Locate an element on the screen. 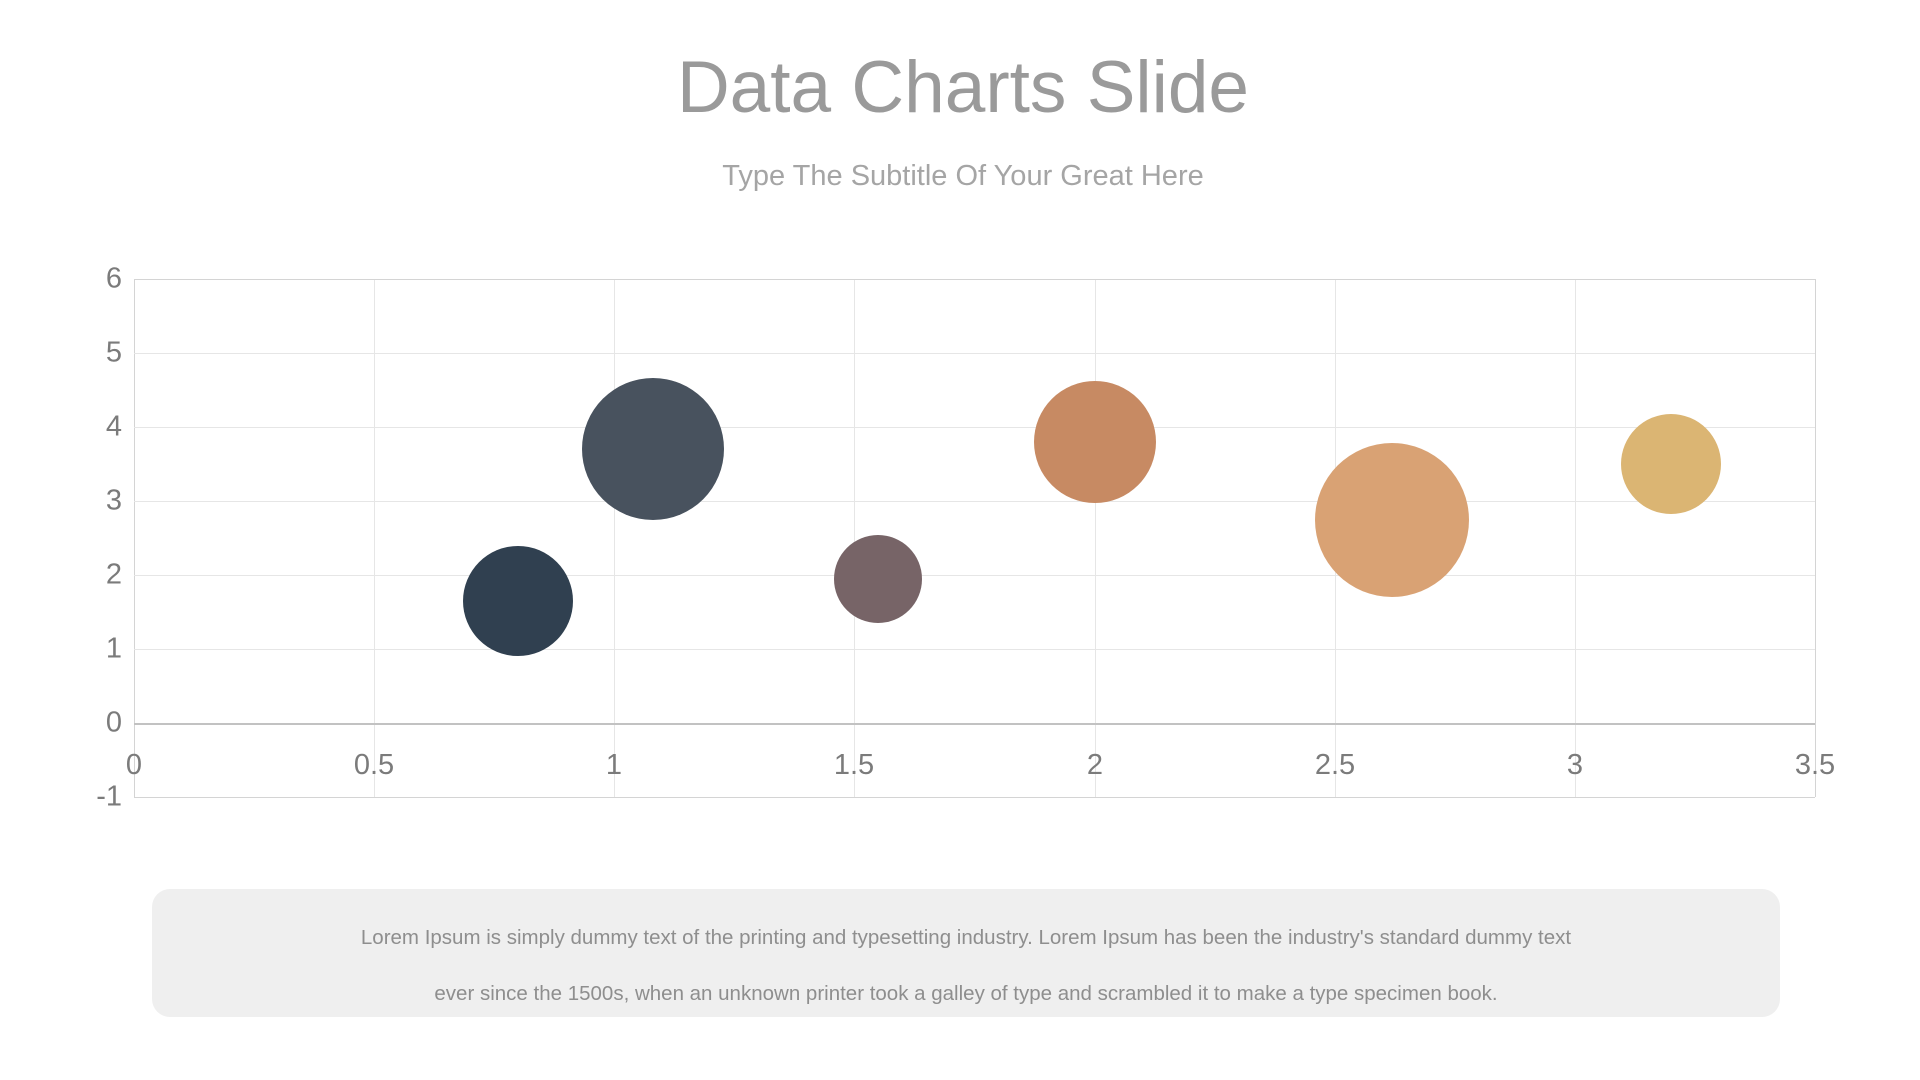 The height and width of the screenshot is (1080, 1920). slide-subtitle: Type The Subtitle Of Your Great Here is located at coordinates (963, 176).